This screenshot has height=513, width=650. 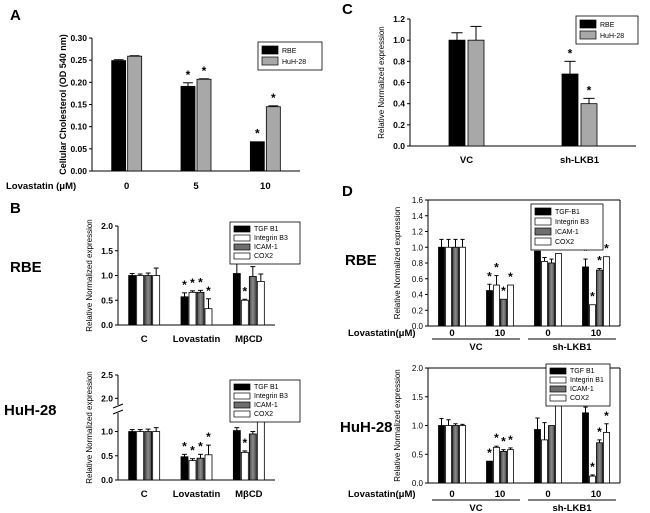 I want to click on x-tick-label: sh-LKB1, so click(x=580, y=160).